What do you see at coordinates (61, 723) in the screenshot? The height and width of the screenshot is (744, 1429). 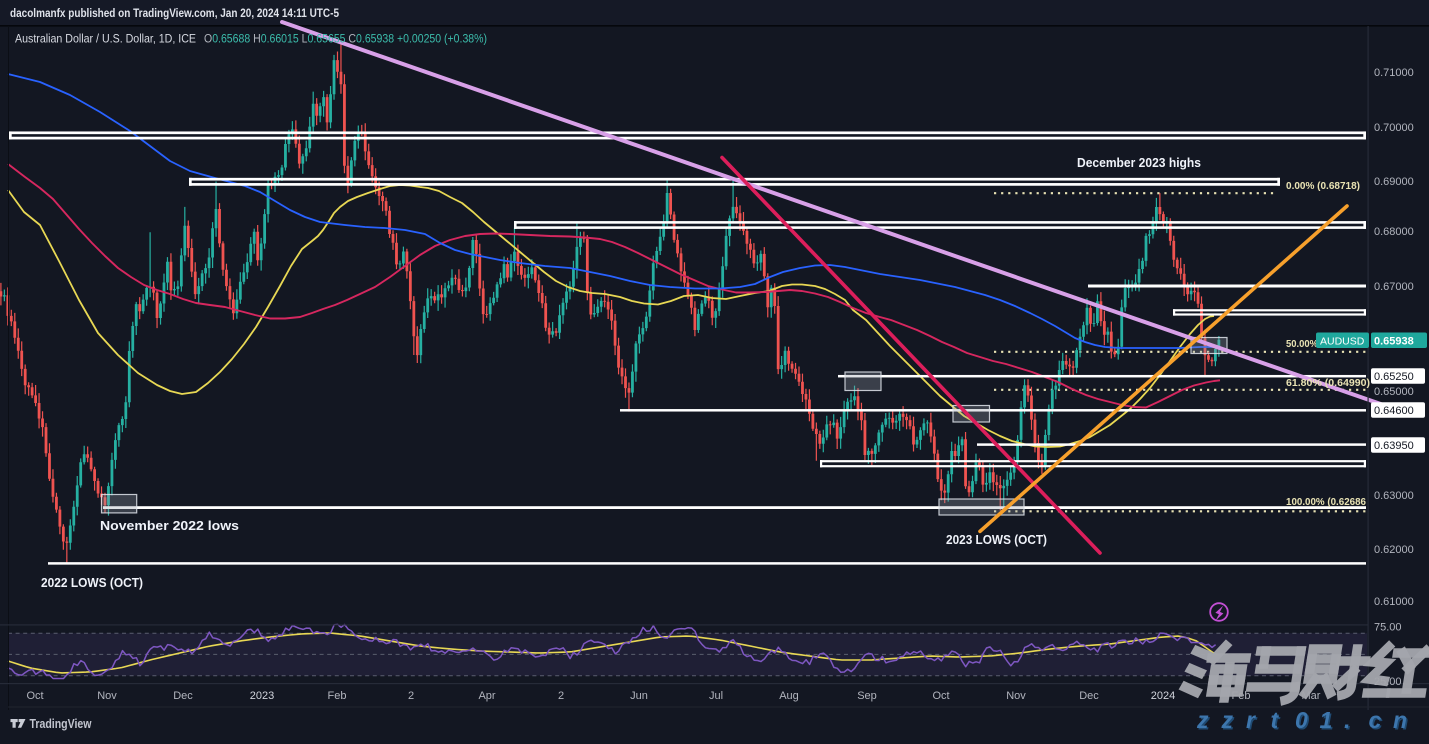 I see `svg-text: TradingView` at bounding box center [61, 723].